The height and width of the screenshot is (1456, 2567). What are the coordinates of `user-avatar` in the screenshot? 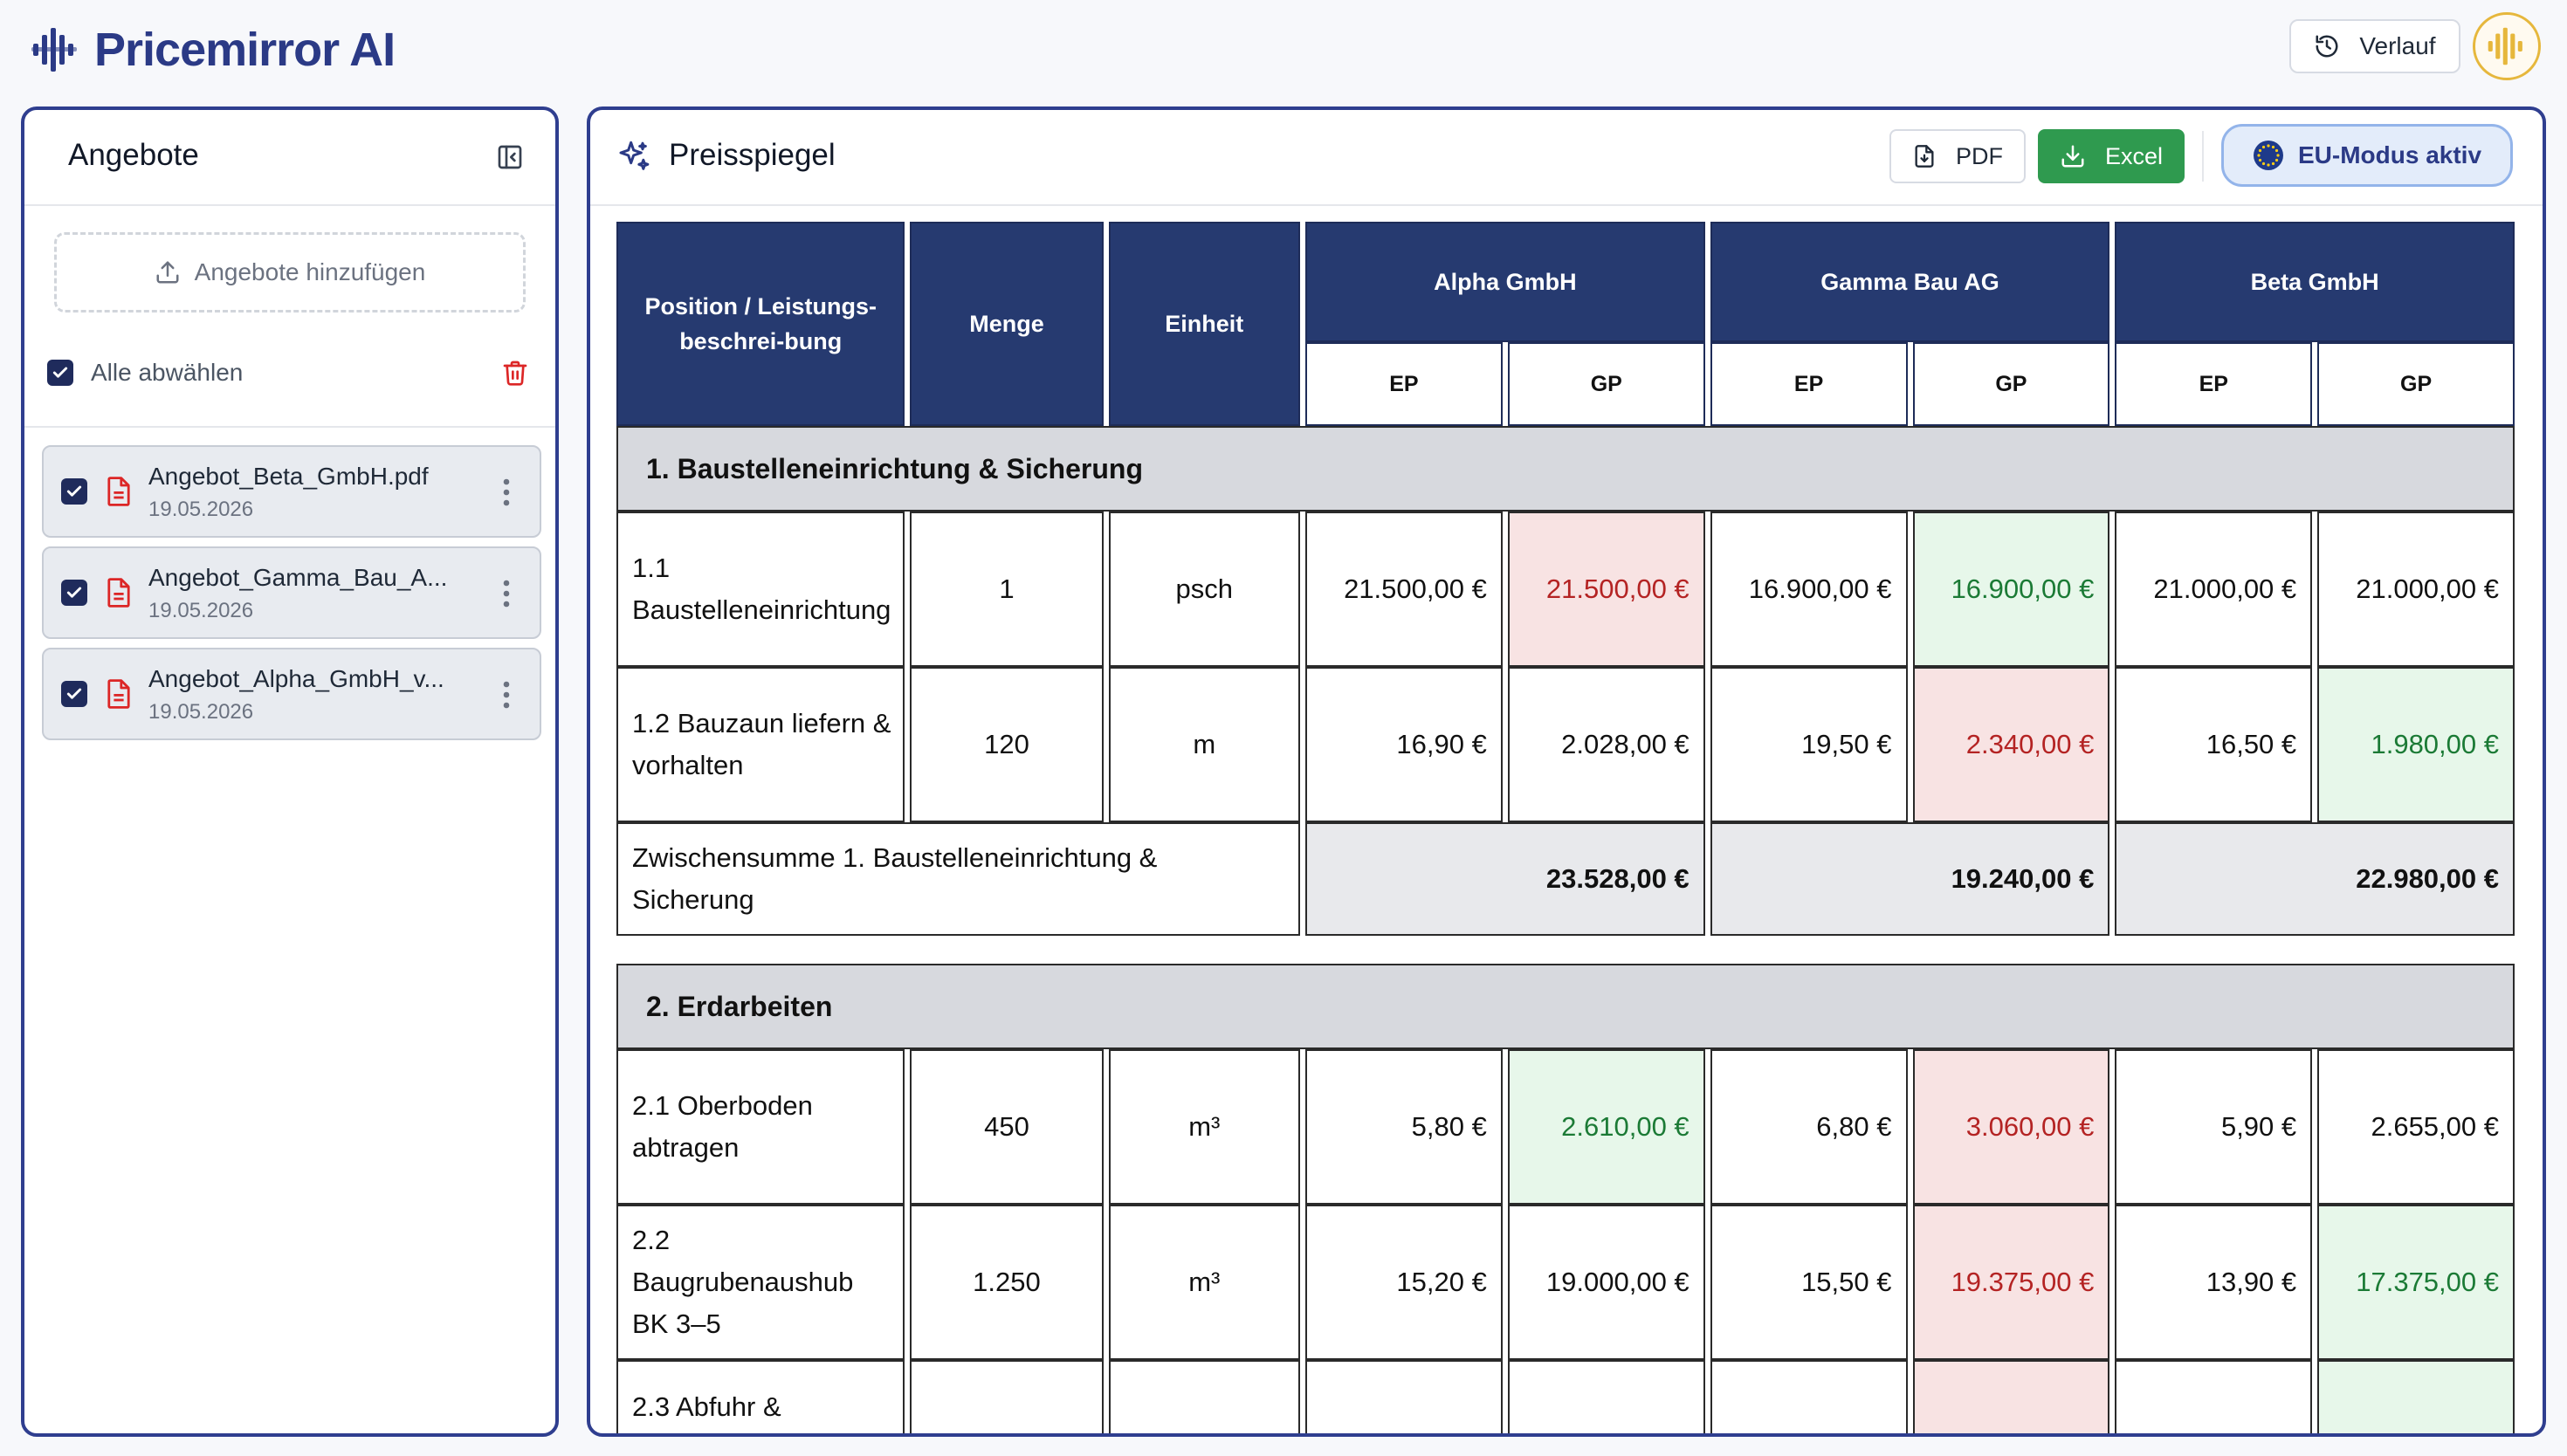 It's located at (2507, 46).